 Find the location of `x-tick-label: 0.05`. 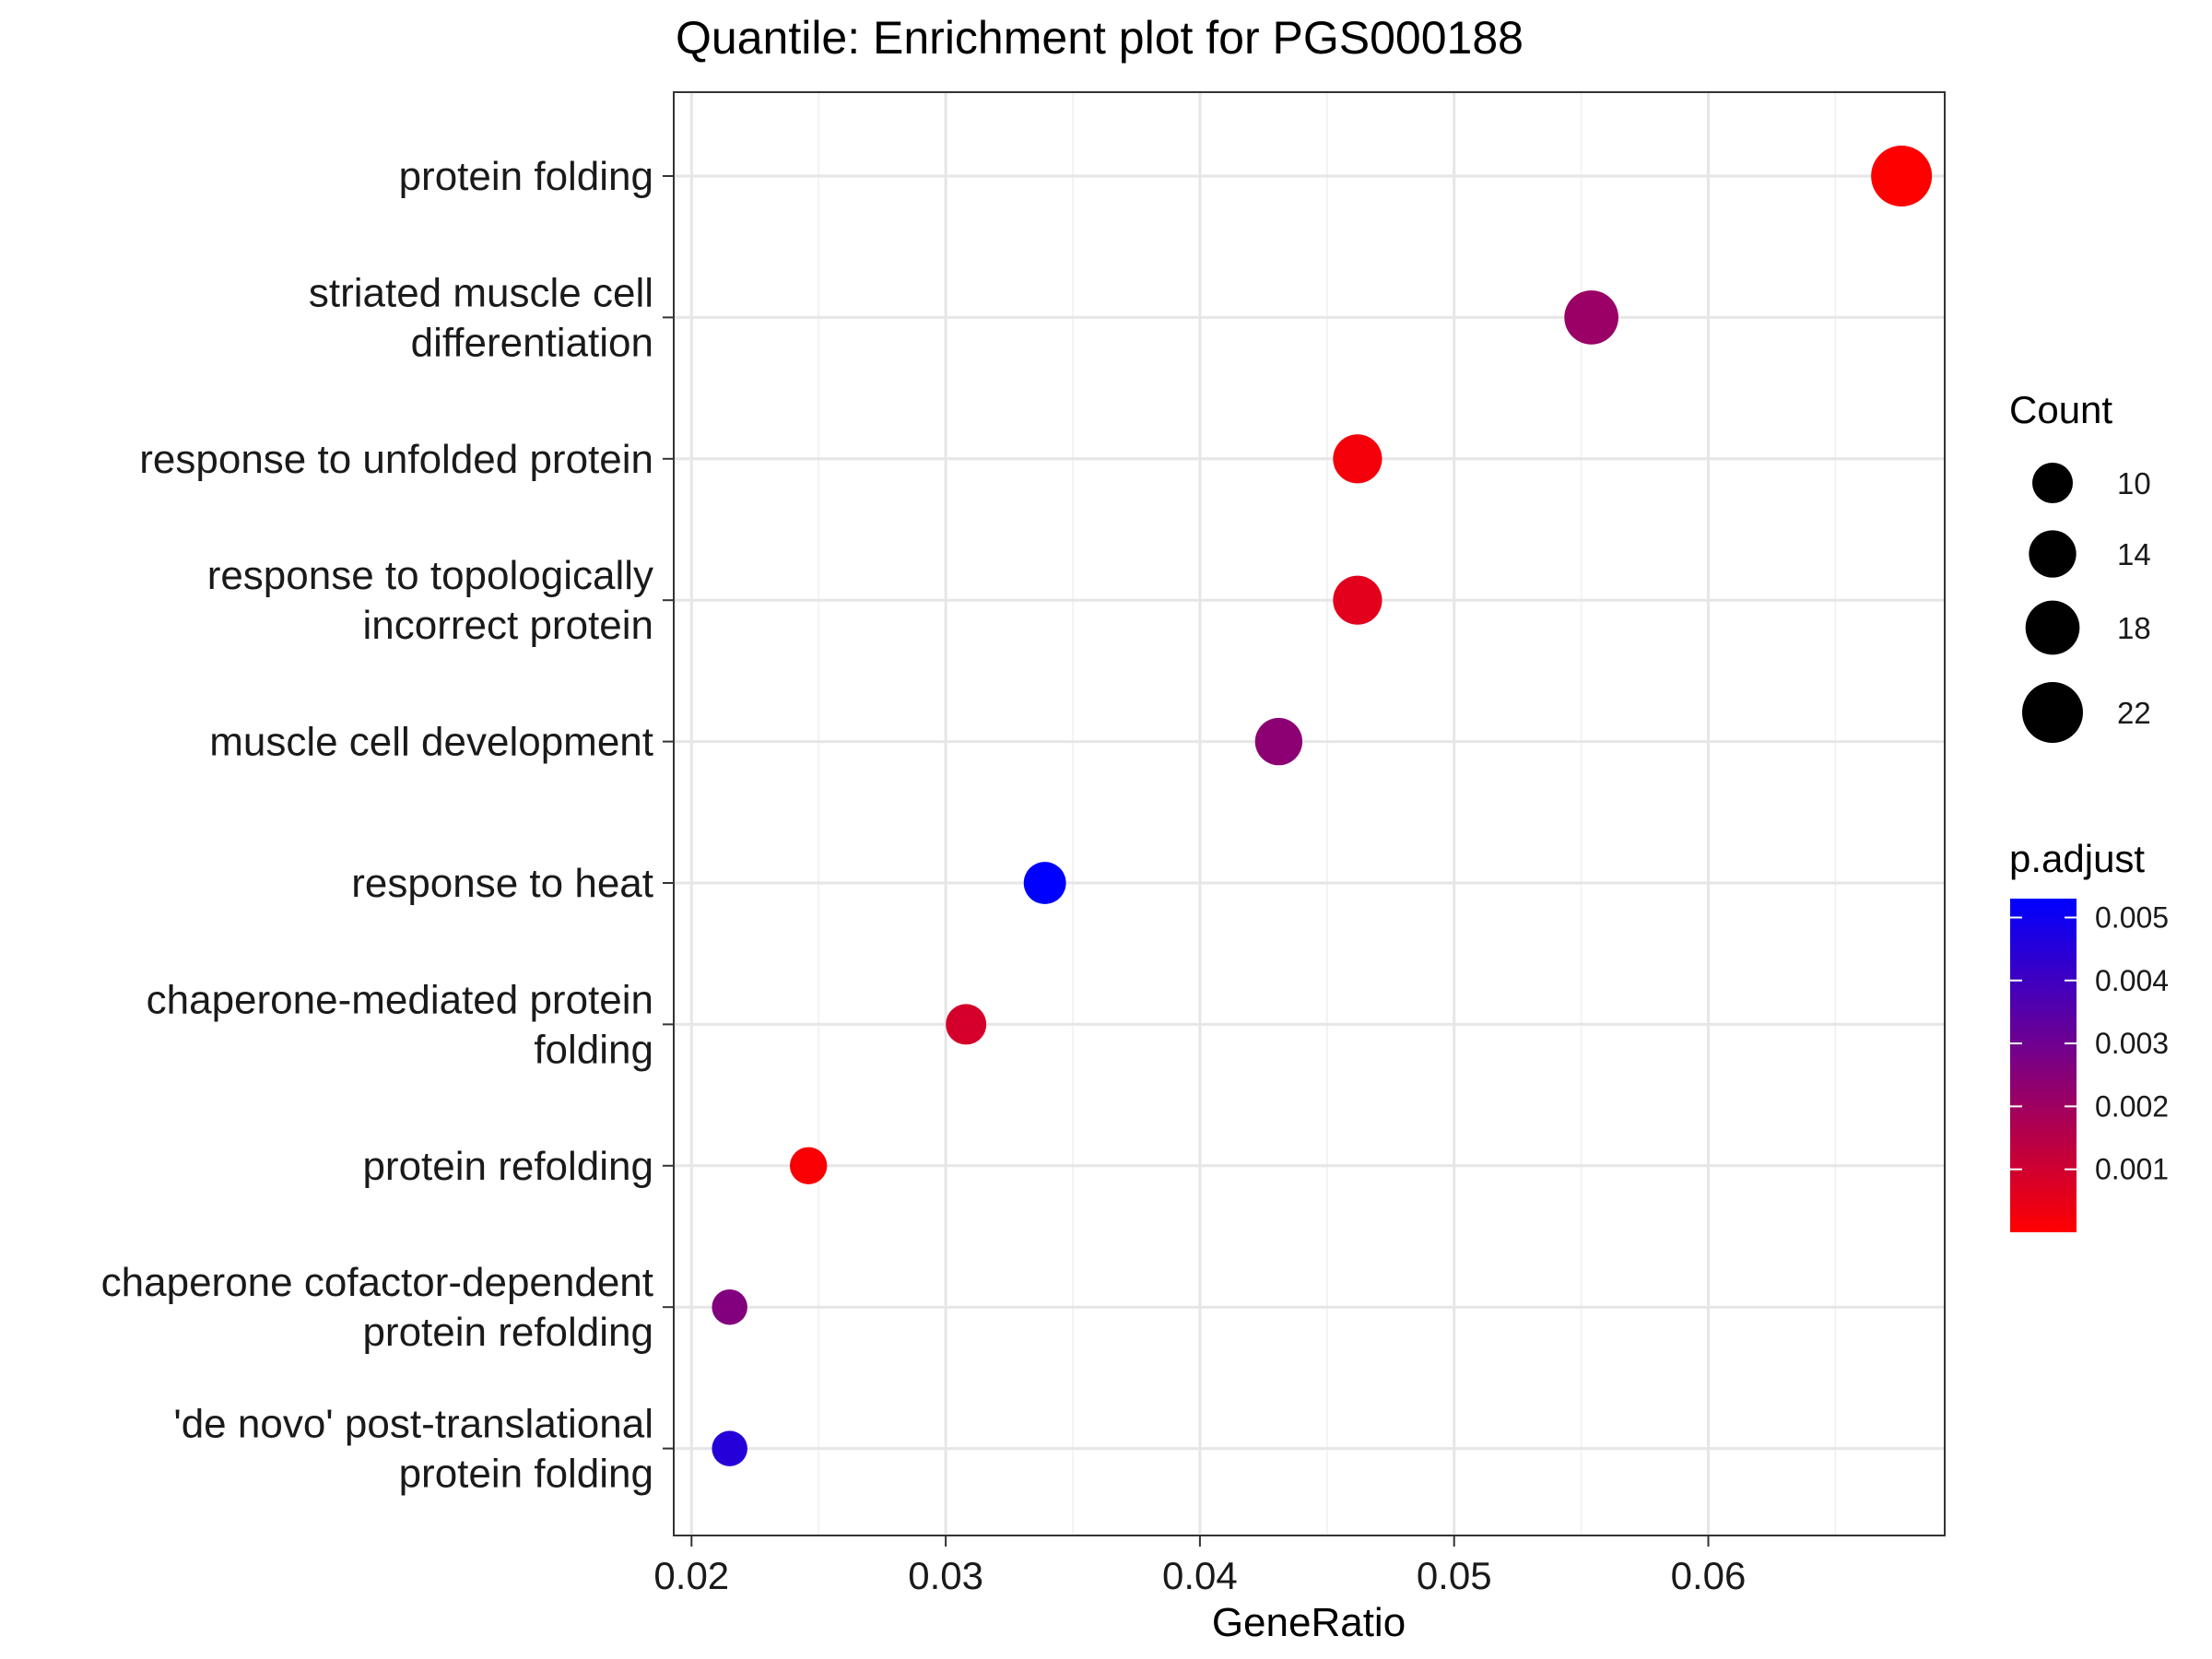

x-tick-label: 0.05 is located at coordinates (1454, 1575).